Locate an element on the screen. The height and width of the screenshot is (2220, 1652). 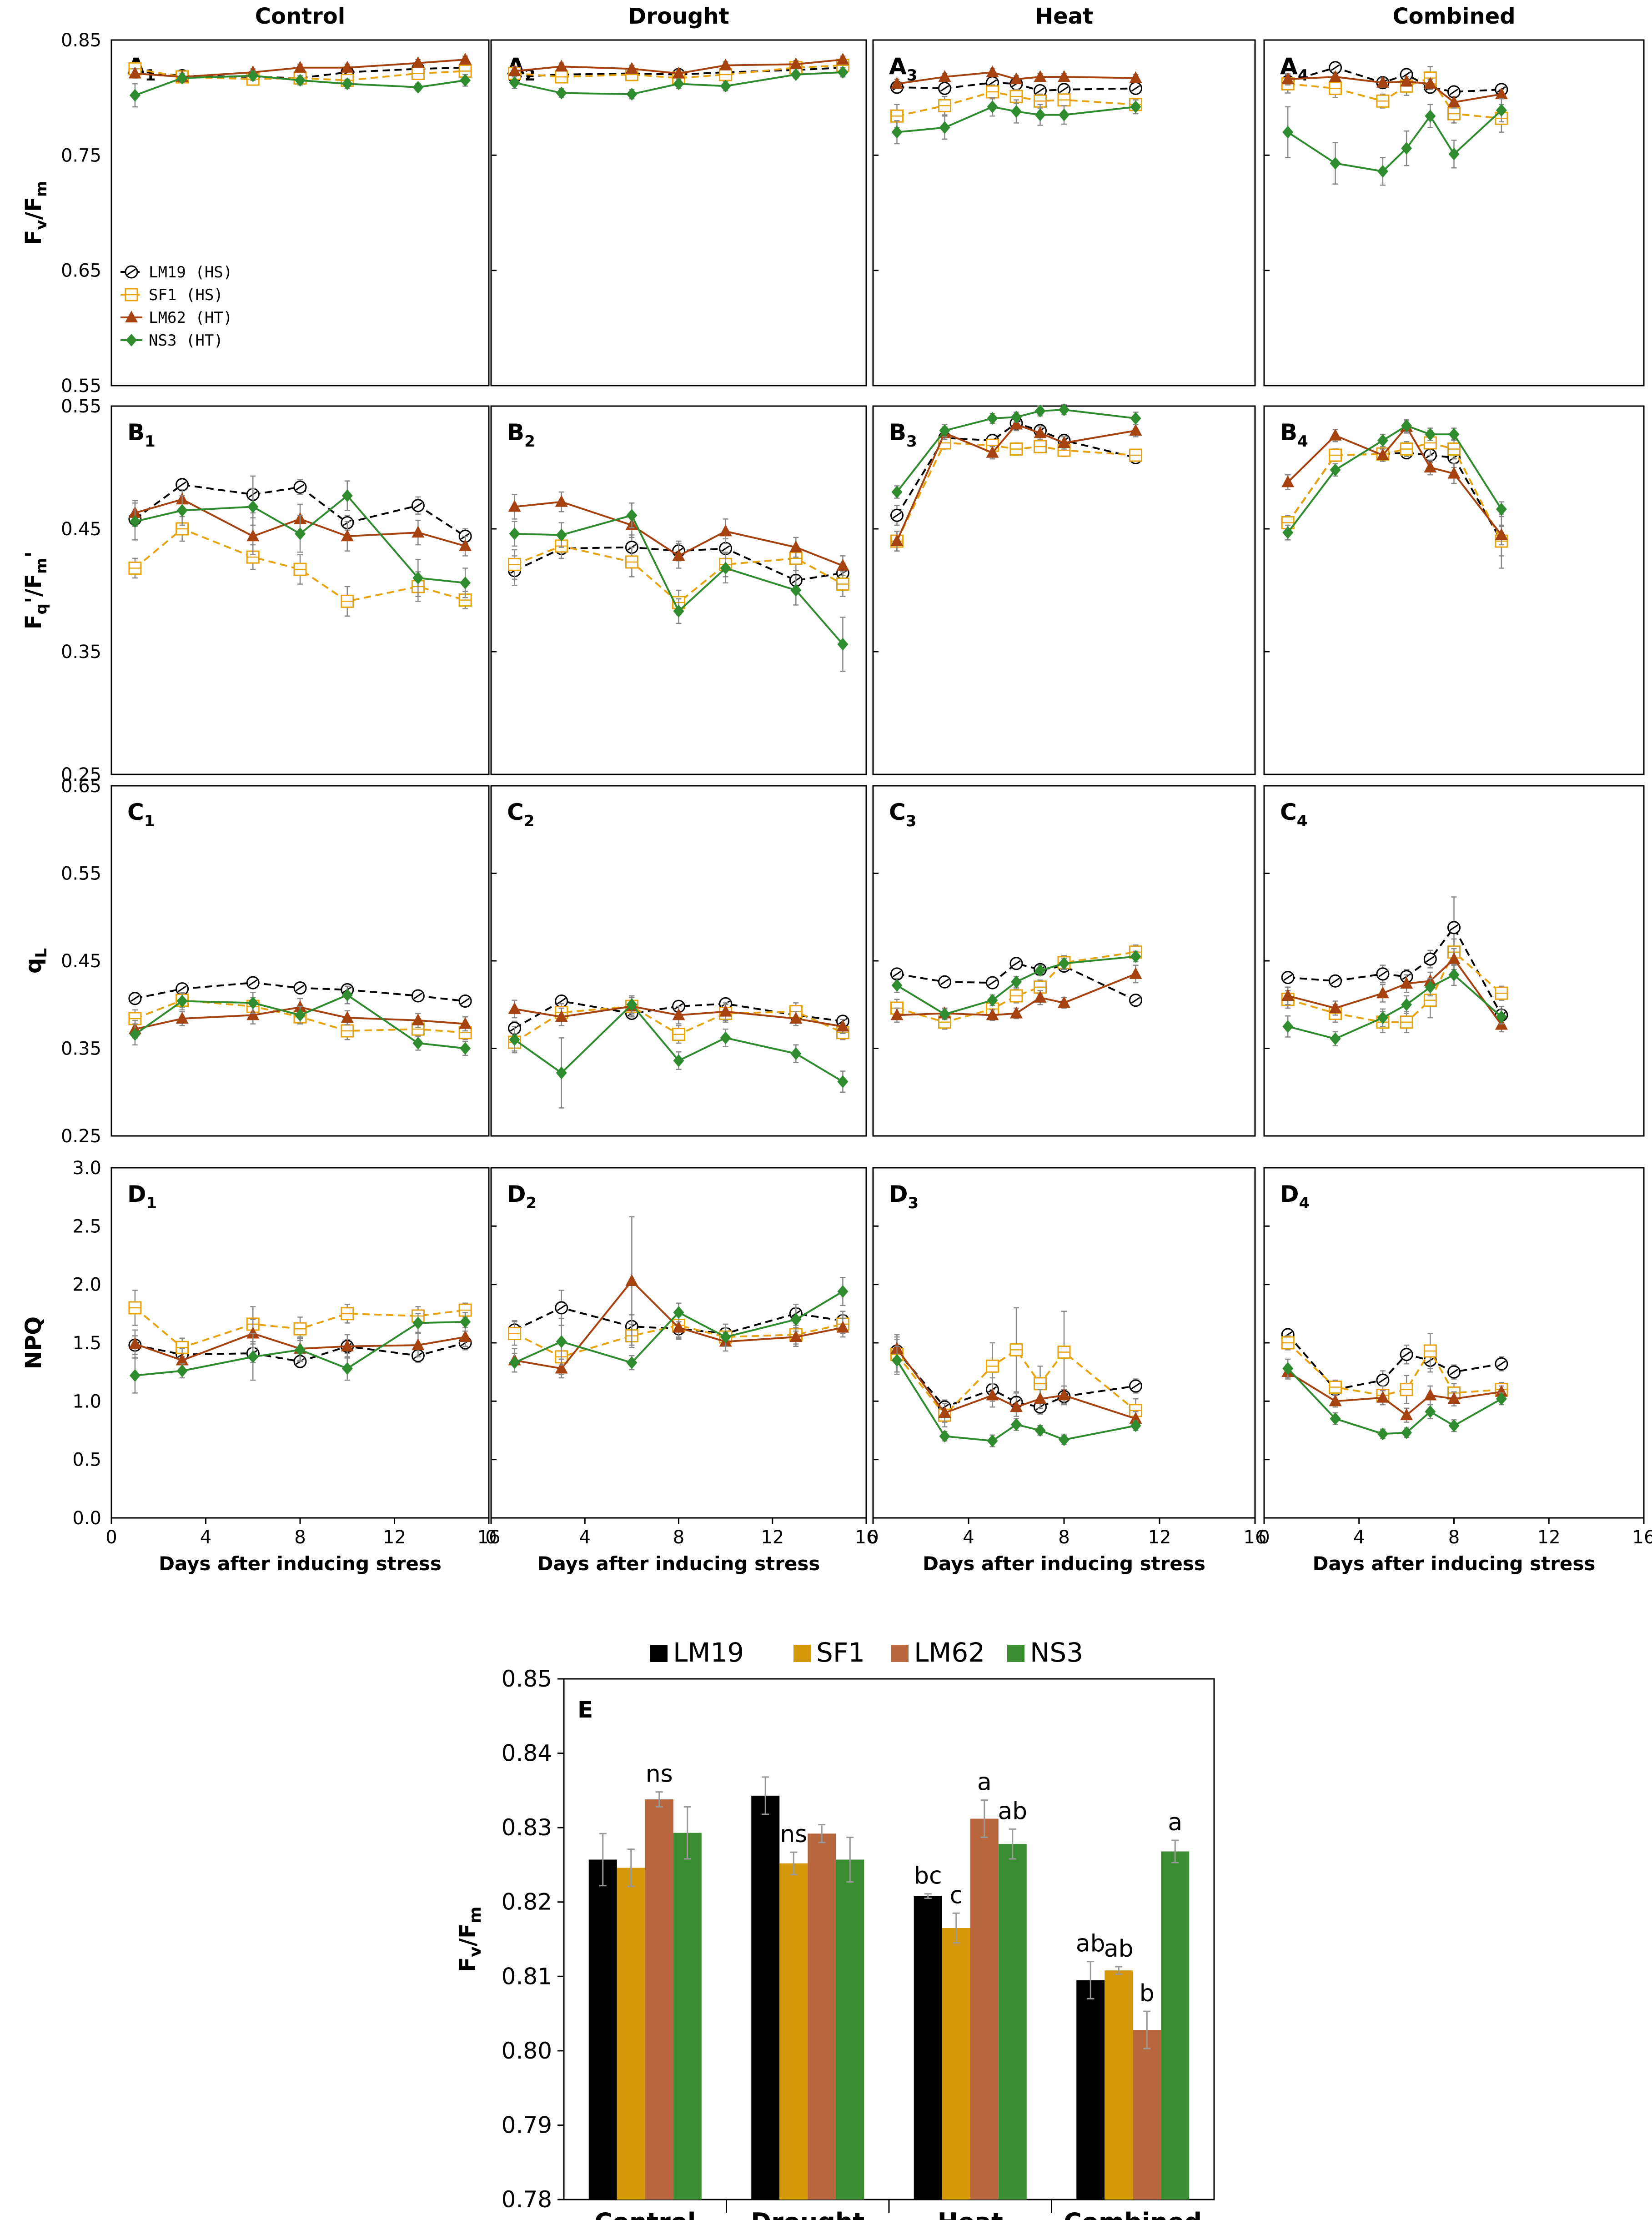
x-tick-label: 4 is located at coordinates (1359, 1537).